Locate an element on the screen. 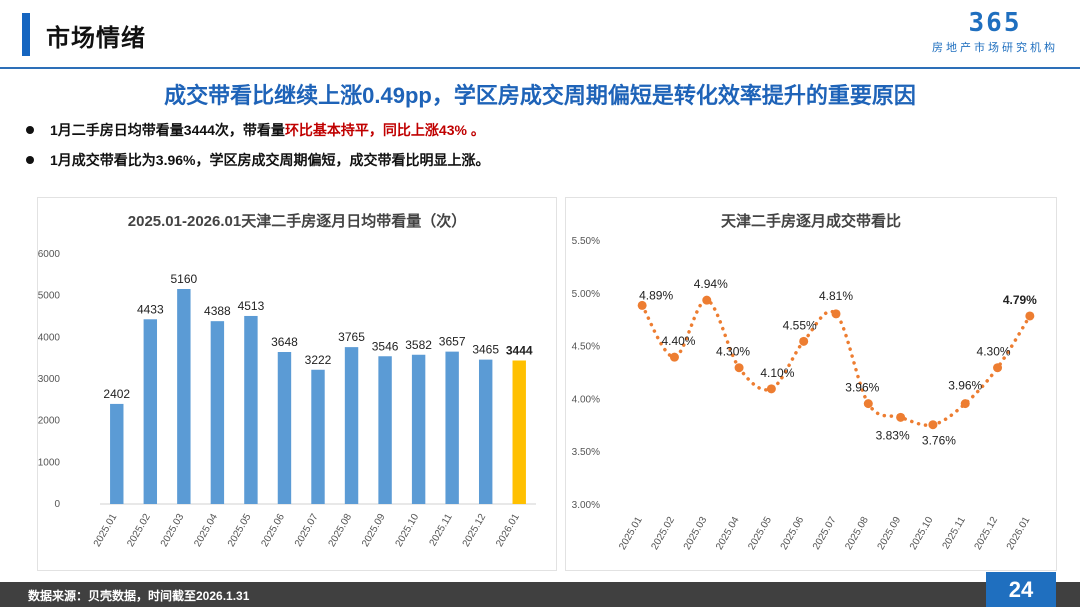  bar-value-label: 4513 is located at coordinates (251, 306).